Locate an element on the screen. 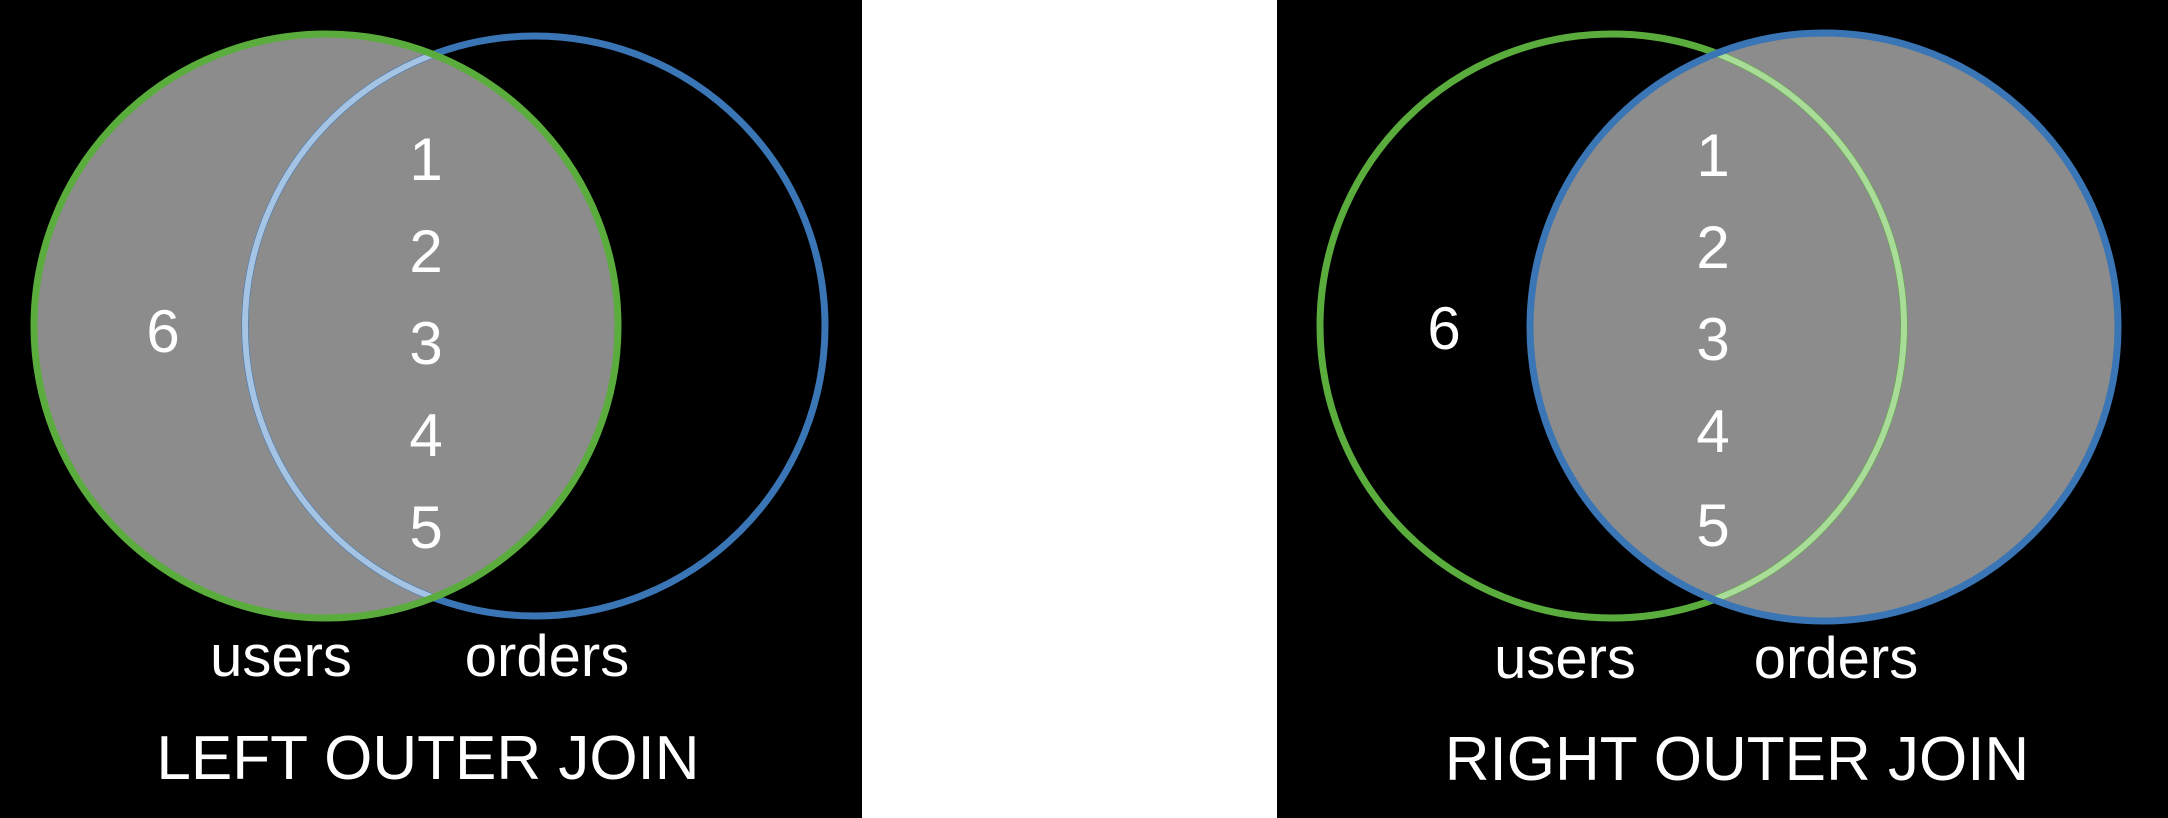 This screenshot has width=2168, height=818. diagram-title: RIGHT OUTER JOIN is located at coordinates (1737, 759).